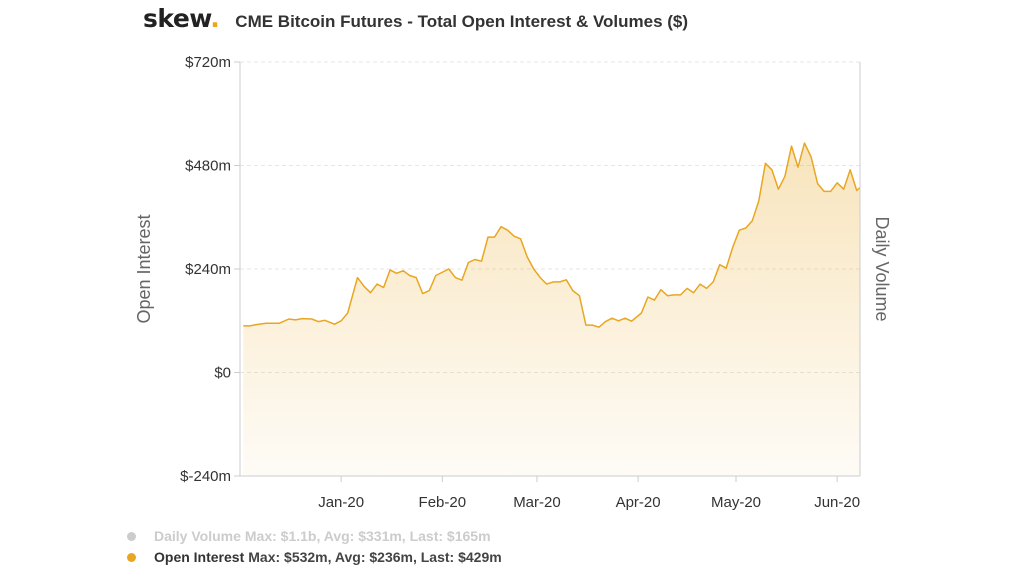 The height and width of the screenshot is (572, 1024). I want to click on legend-name-daily-volume: Daily Volume, so click(197, 536).